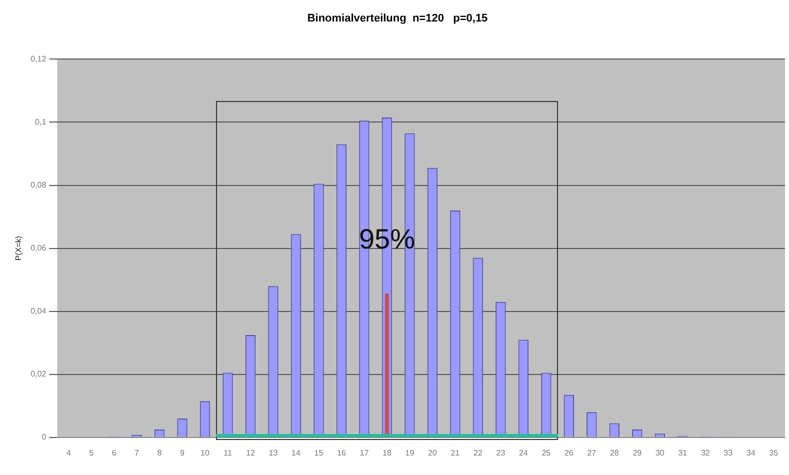 The image size is (789, 475). What do you see at coordinates (91, 453) in the screenshot?
I see `x-tick-label: 5` at bounding box center [91, 453].